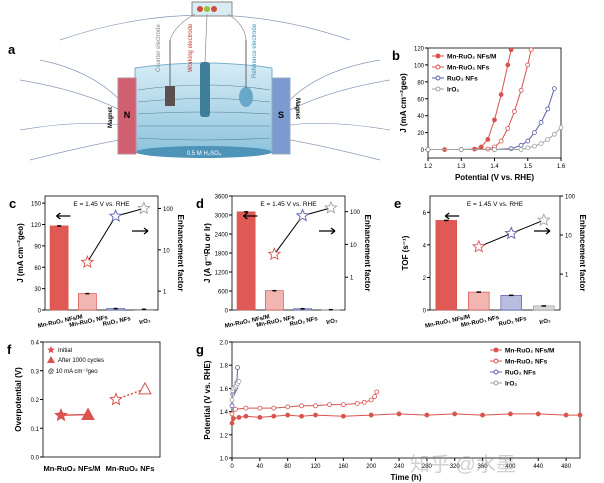 The image size is (604, 483). I want to click on y-tick-label: 2400, so click(222, 236).